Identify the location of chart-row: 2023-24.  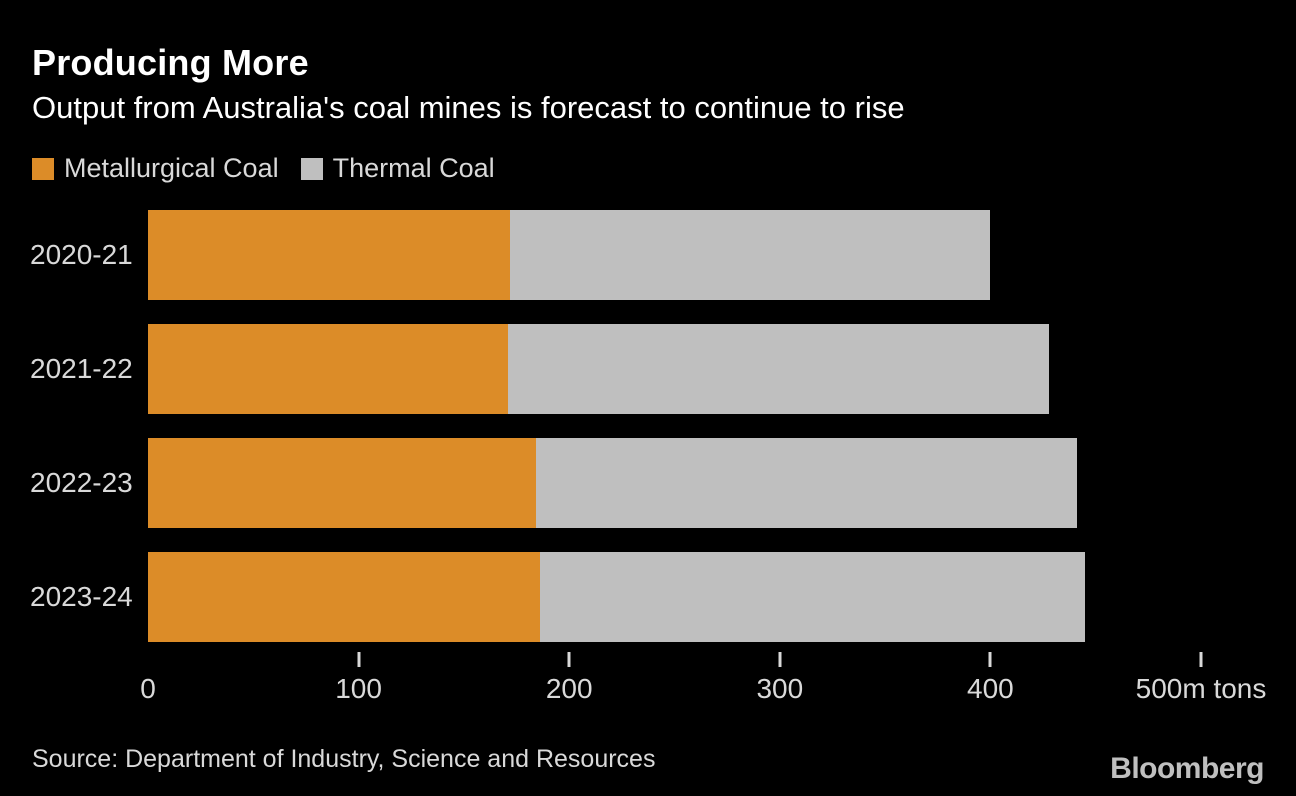
(648, 597).